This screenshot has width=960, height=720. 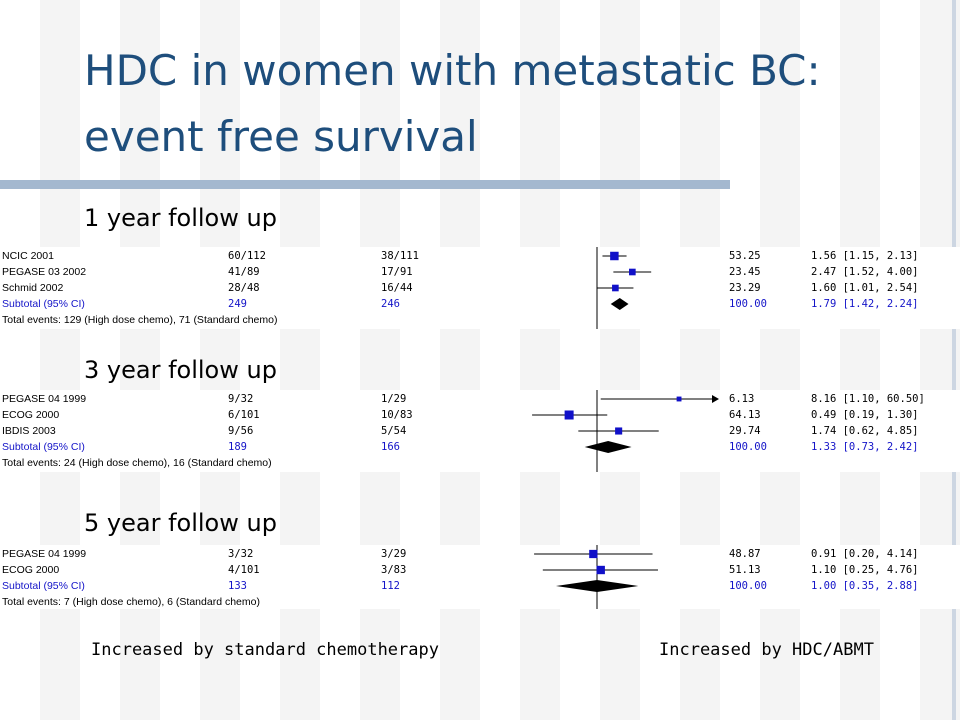 What do you see at coordinates (244, 288) in the screenshot?
I see `hdc-events: 28/48` at bounding box center [244, 288].